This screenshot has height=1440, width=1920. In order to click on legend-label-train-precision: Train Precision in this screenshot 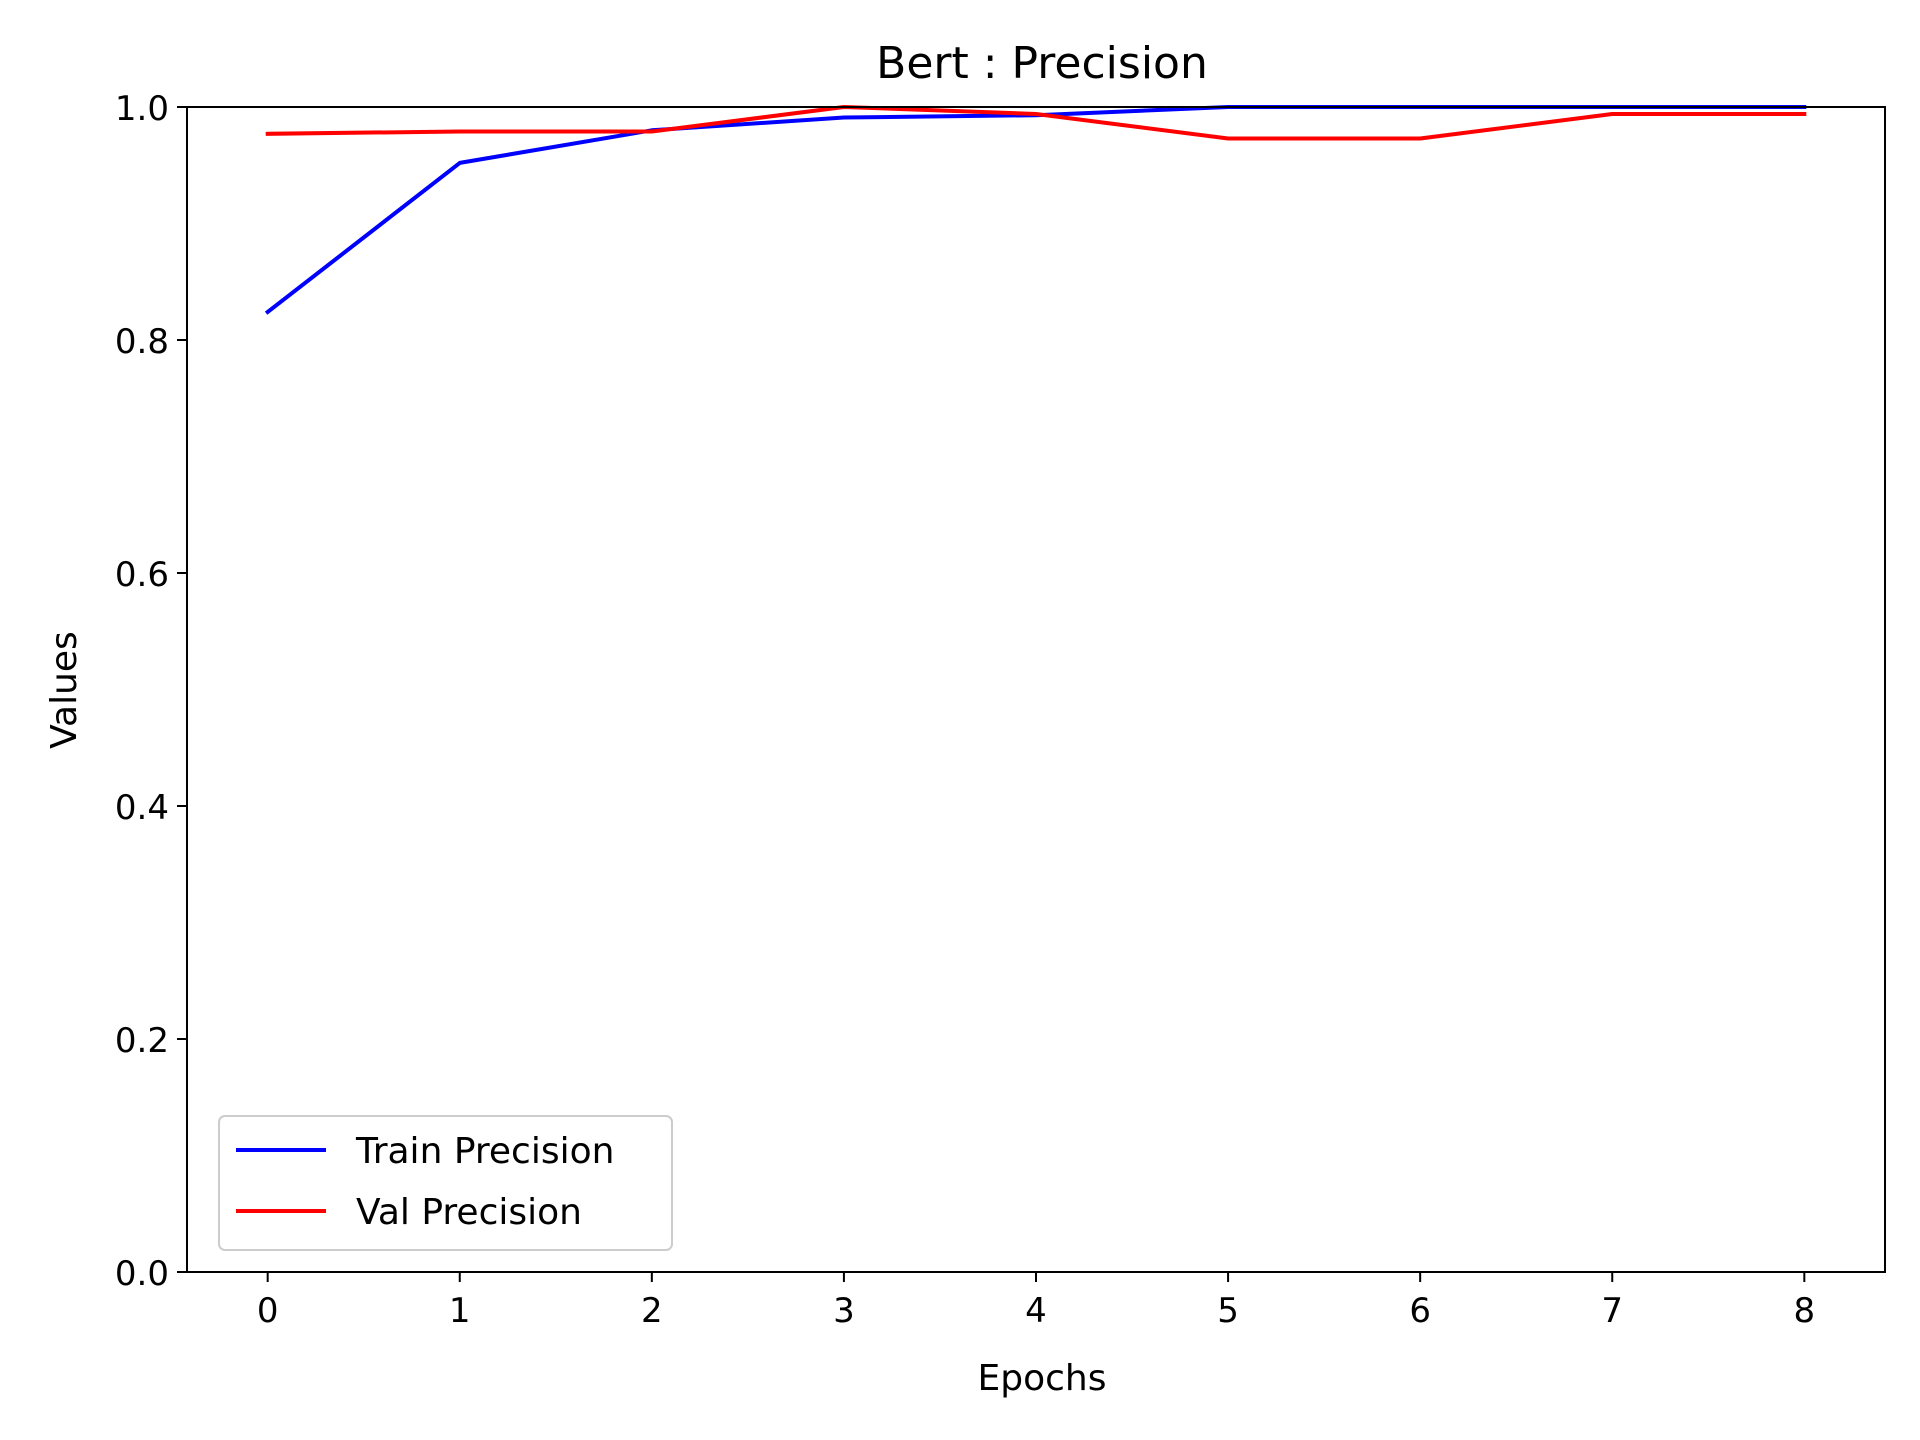, I will do `click(484, 1151)`.